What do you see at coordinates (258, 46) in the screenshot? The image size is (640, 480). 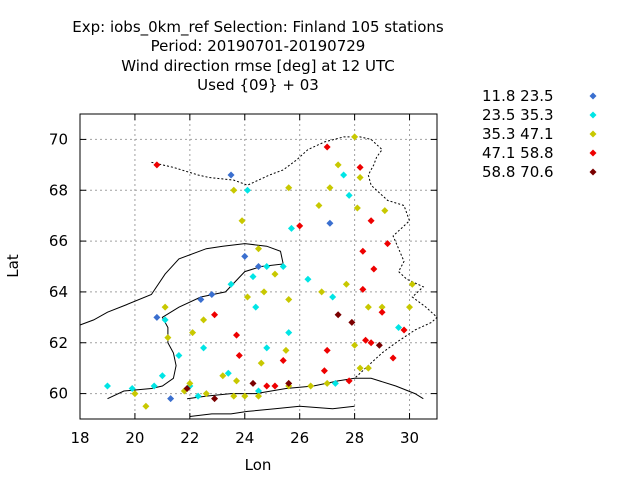 I see `title-line-2: Period: 20190701-20190729` at bounding box center [258, 46].